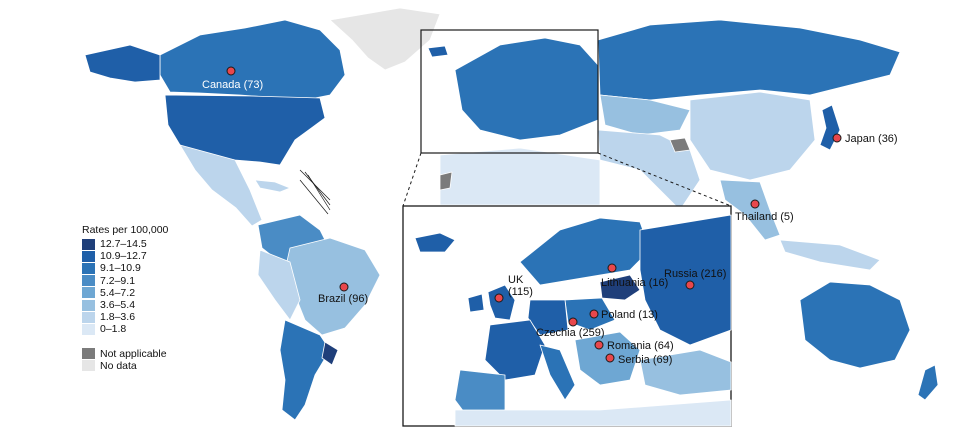  Describe the element at coordinates (330, 353) in the screenshot. I see `uruguay-region` at that location.